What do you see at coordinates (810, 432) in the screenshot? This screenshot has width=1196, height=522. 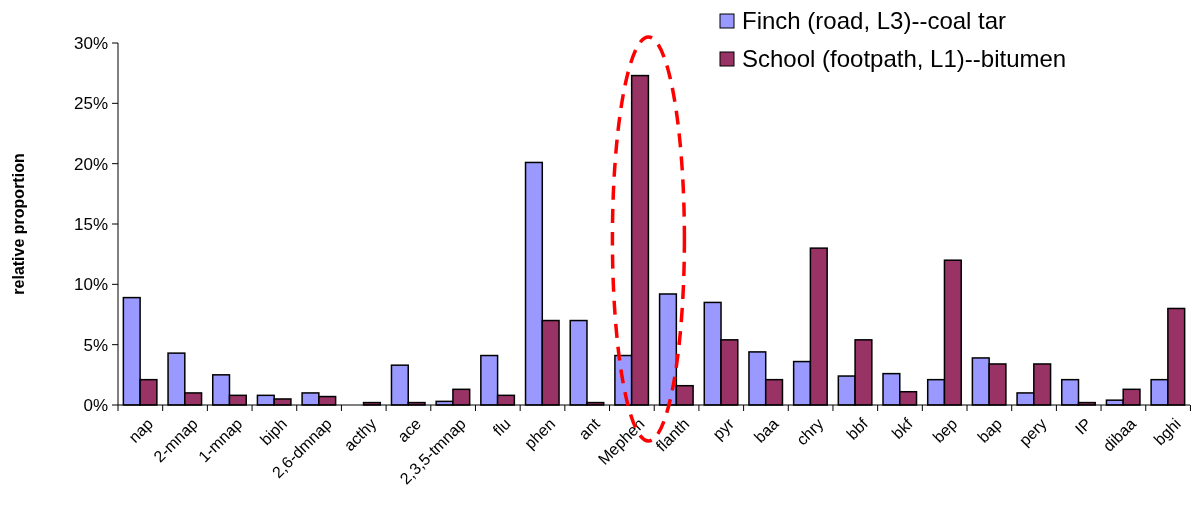 I see `x-tick-label: chry` at bounding box center [810, 432].